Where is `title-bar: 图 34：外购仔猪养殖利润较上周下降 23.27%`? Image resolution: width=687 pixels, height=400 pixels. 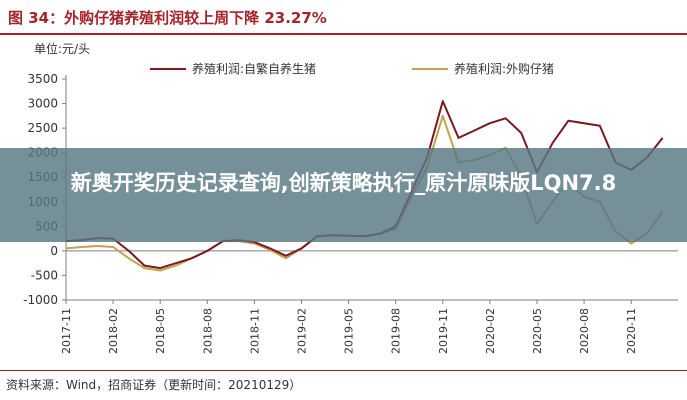 title-bar: 图 34：外购仔猪养殖利润较上周下降 23.27% is located at coordinates (343, 17).